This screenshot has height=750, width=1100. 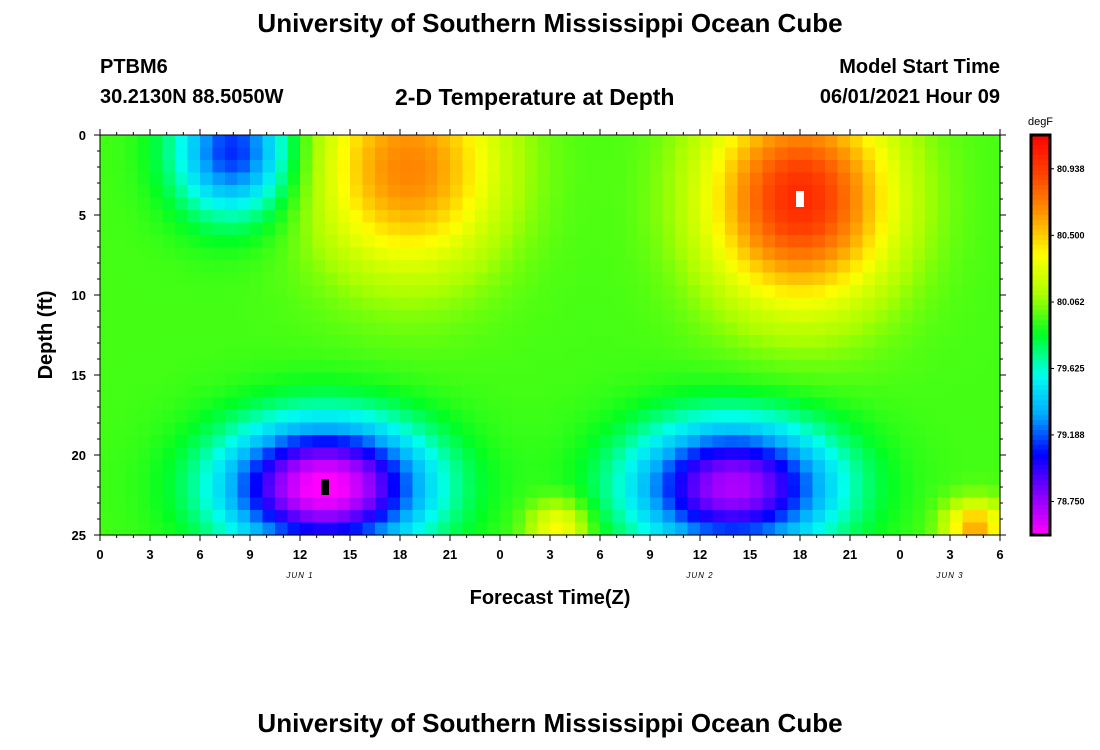 I want to click on colorbar-label: 80.938, so click(x=1071, y=169).